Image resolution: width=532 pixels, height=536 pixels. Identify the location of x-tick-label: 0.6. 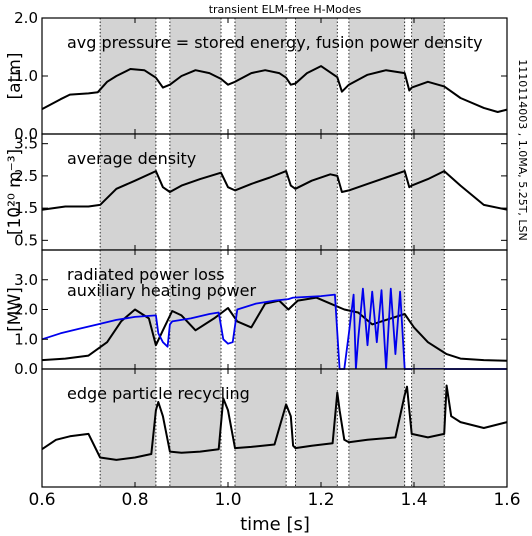
(41, 500).